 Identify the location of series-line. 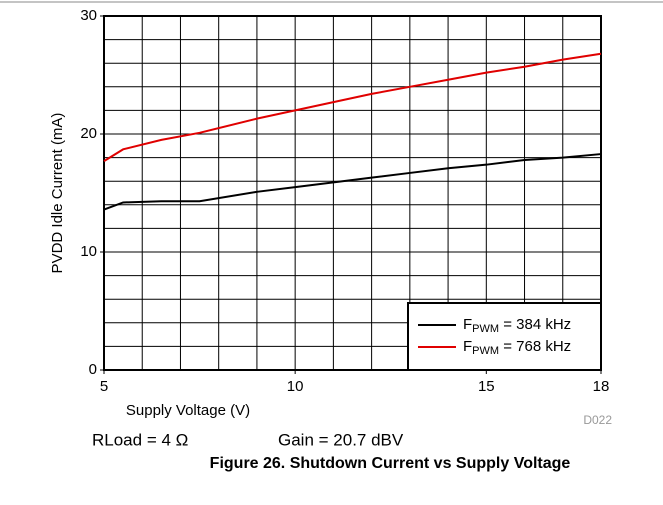
(352, 182).